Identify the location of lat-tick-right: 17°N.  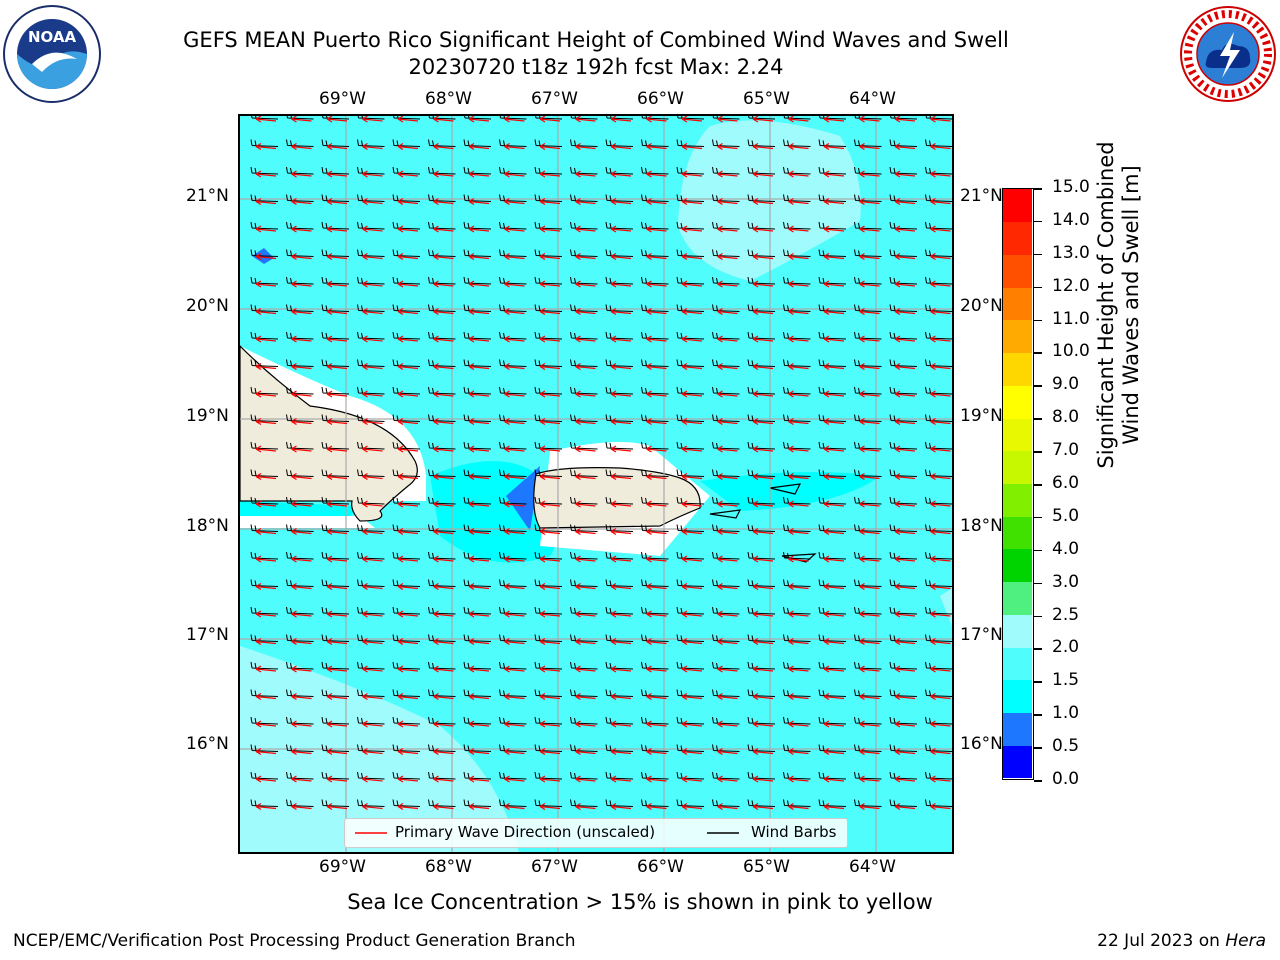
(981, 635).